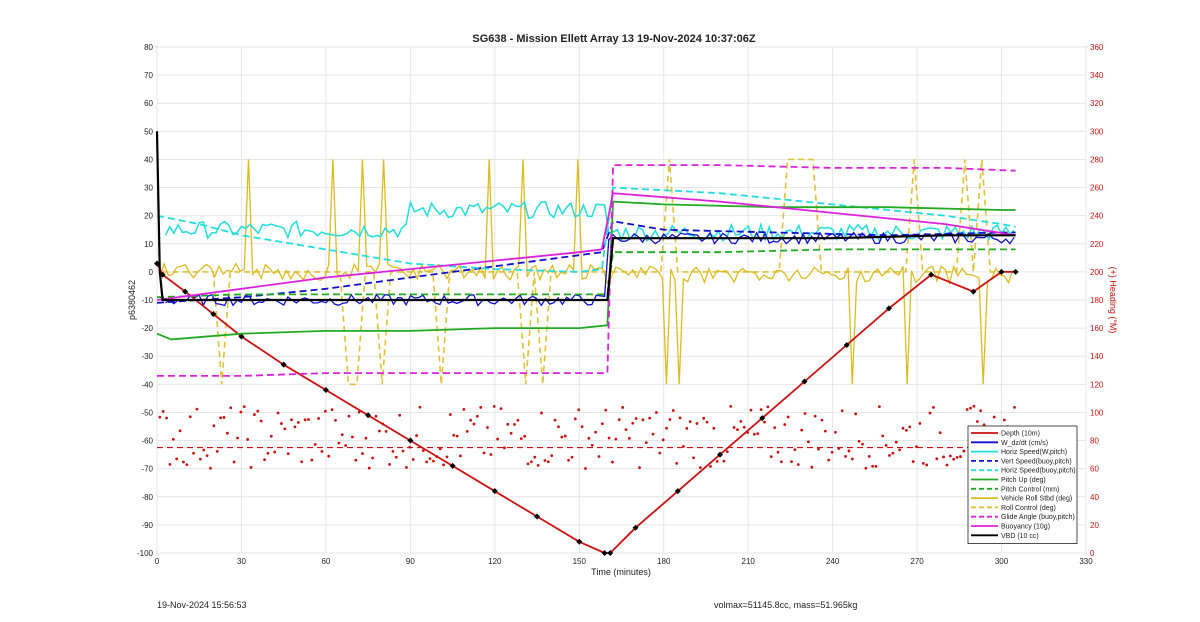 The height and width of the screenshot is (622, 1200). Describe the element at coordinates (1038, 471) in the screenshot. I see `legend-label: Horiz Speed(buoy,pitch)` at that location.